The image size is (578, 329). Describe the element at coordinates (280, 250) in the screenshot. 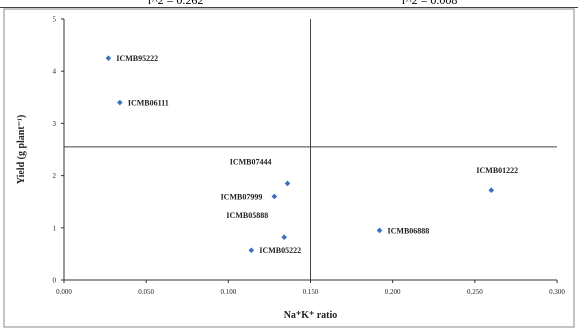

I see `point-label: ICMB05222` at that location.